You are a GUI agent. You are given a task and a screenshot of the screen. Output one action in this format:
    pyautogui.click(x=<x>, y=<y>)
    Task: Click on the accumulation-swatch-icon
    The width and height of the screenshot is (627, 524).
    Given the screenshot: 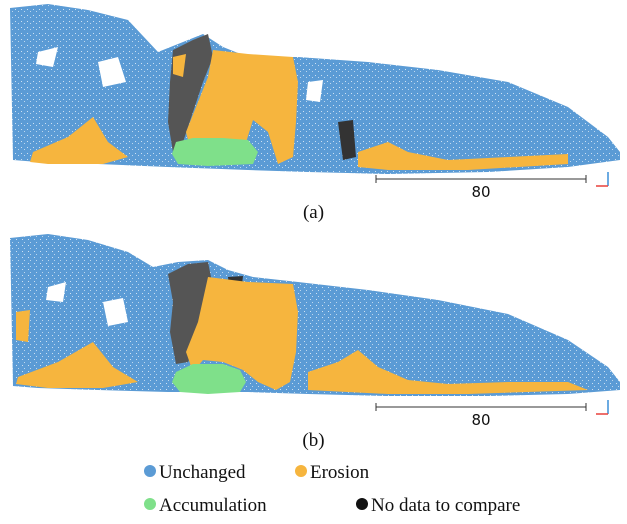 What is the action you would take?
    pyautogui.click(x=150, y=504)
    